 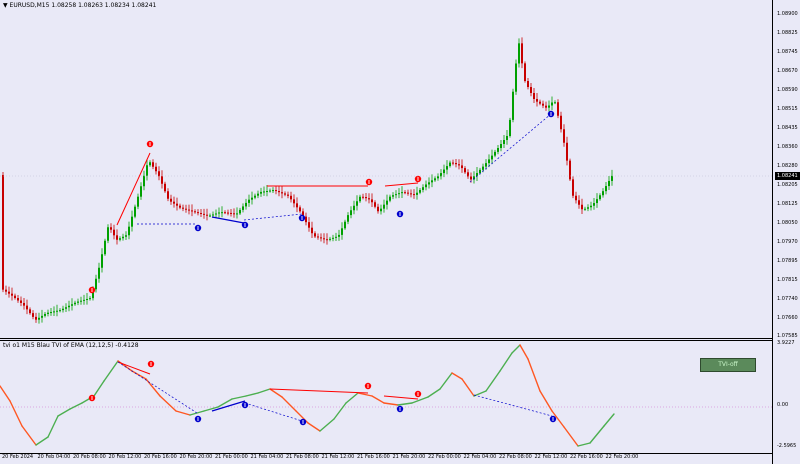 What do you see at coordinates (551, 457) in the screenshot?
I see `time-axis-label: 22 Feb 12:00` at bounding box center [551, 457].